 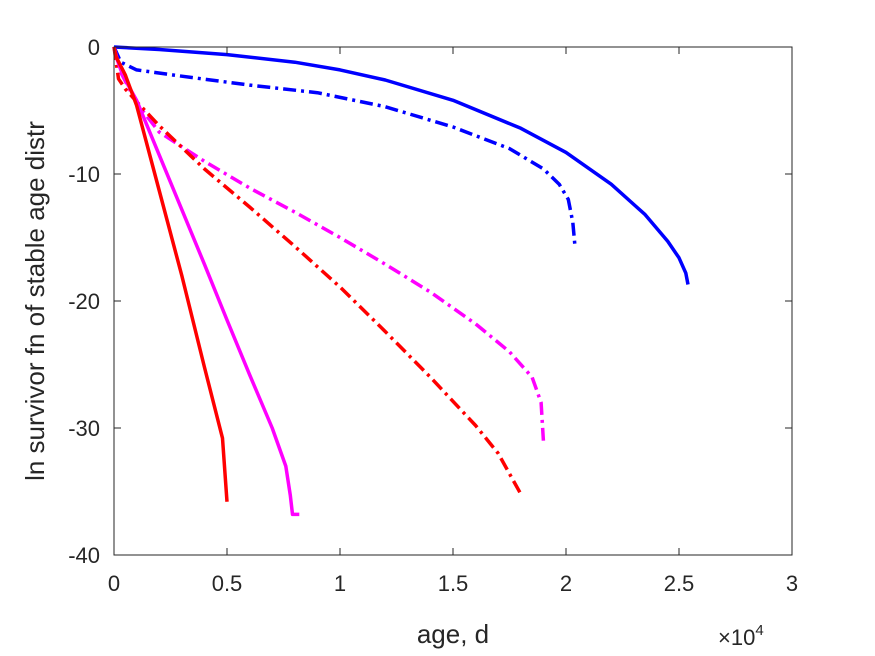 I want to click on x-axis-exponent-label: ×10⁴, so click(x=741, y=636).